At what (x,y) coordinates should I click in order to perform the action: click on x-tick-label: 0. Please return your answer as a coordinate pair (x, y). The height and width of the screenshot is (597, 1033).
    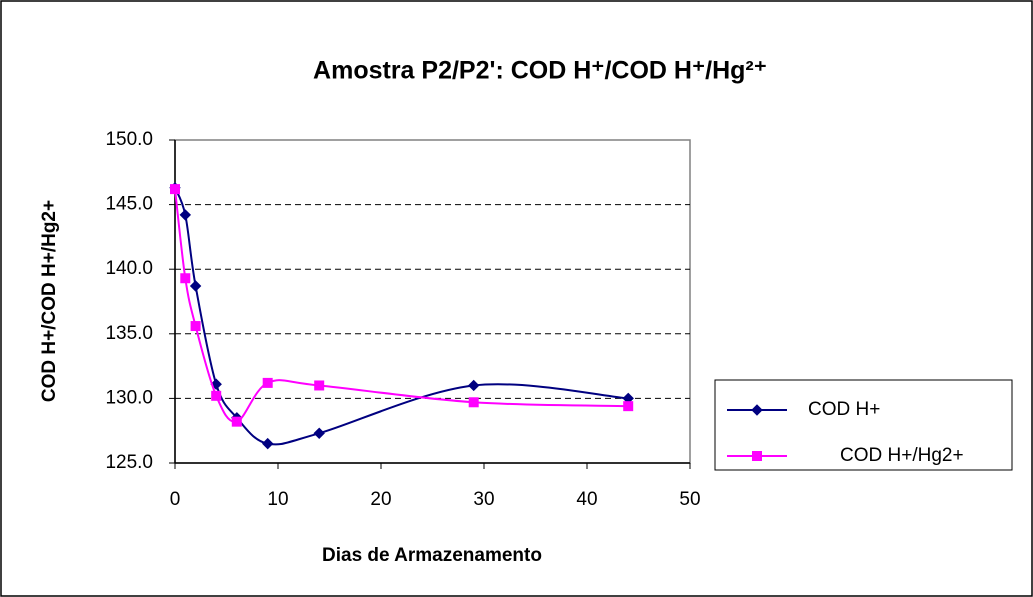
    Looking at the image, I should click on (175, 499).